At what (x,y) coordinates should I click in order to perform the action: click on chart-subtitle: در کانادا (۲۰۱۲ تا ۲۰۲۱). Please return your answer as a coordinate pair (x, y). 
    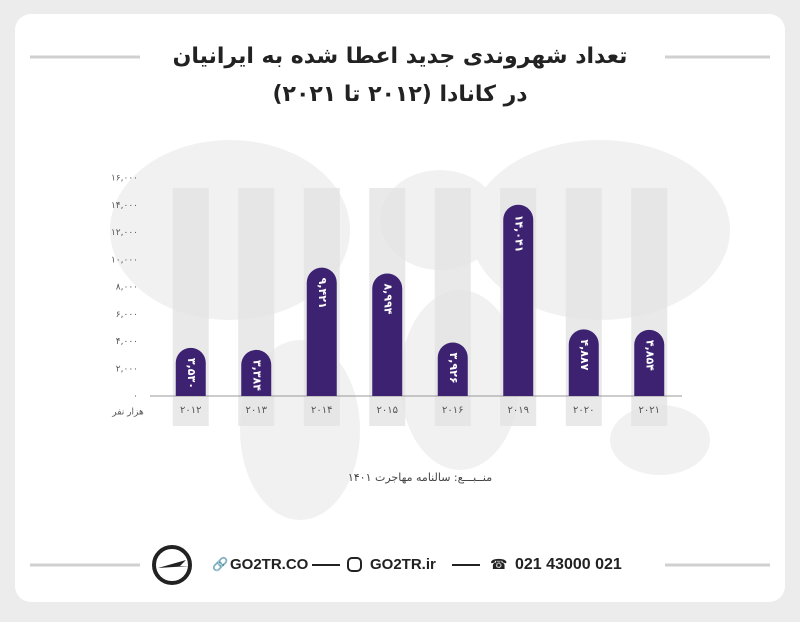
    Looking at the image, I should click on (399, 94).